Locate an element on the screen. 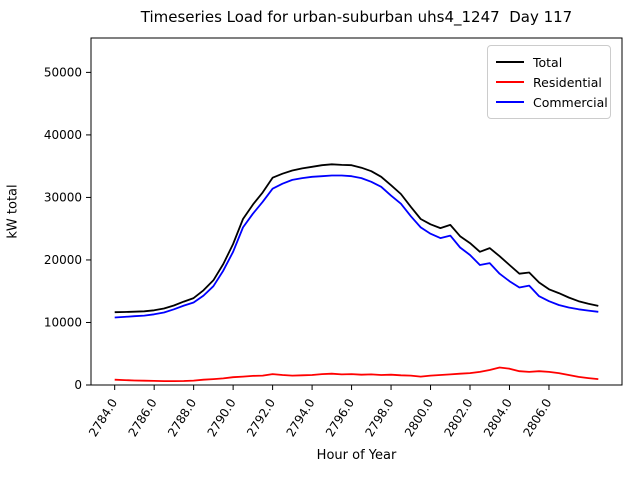  svg-text: 2806.0 is located at coordinates (537, 417).